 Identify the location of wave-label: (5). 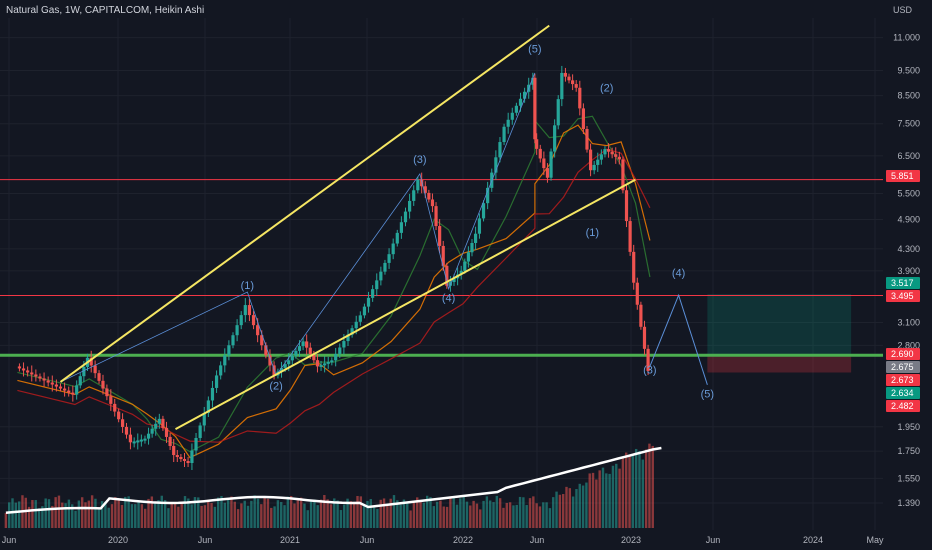
(707, 395).